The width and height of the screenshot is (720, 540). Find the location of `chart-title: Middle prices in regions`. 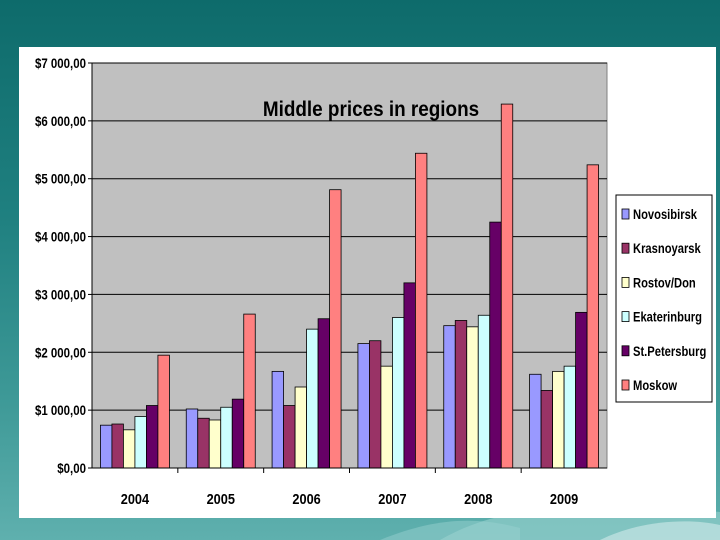

chart-title: Middle prices in regions is located at coordinates (371, 109).